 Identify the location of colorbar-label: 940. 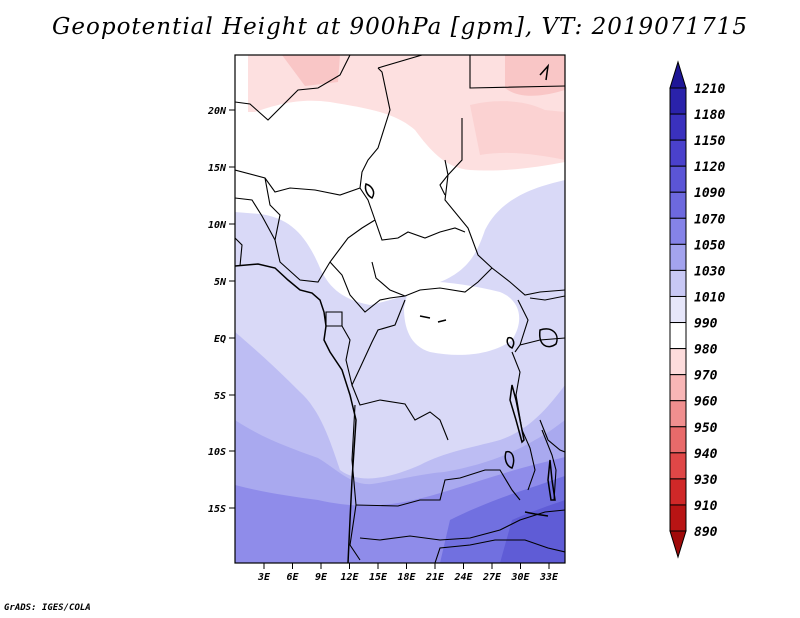
(706, 454).